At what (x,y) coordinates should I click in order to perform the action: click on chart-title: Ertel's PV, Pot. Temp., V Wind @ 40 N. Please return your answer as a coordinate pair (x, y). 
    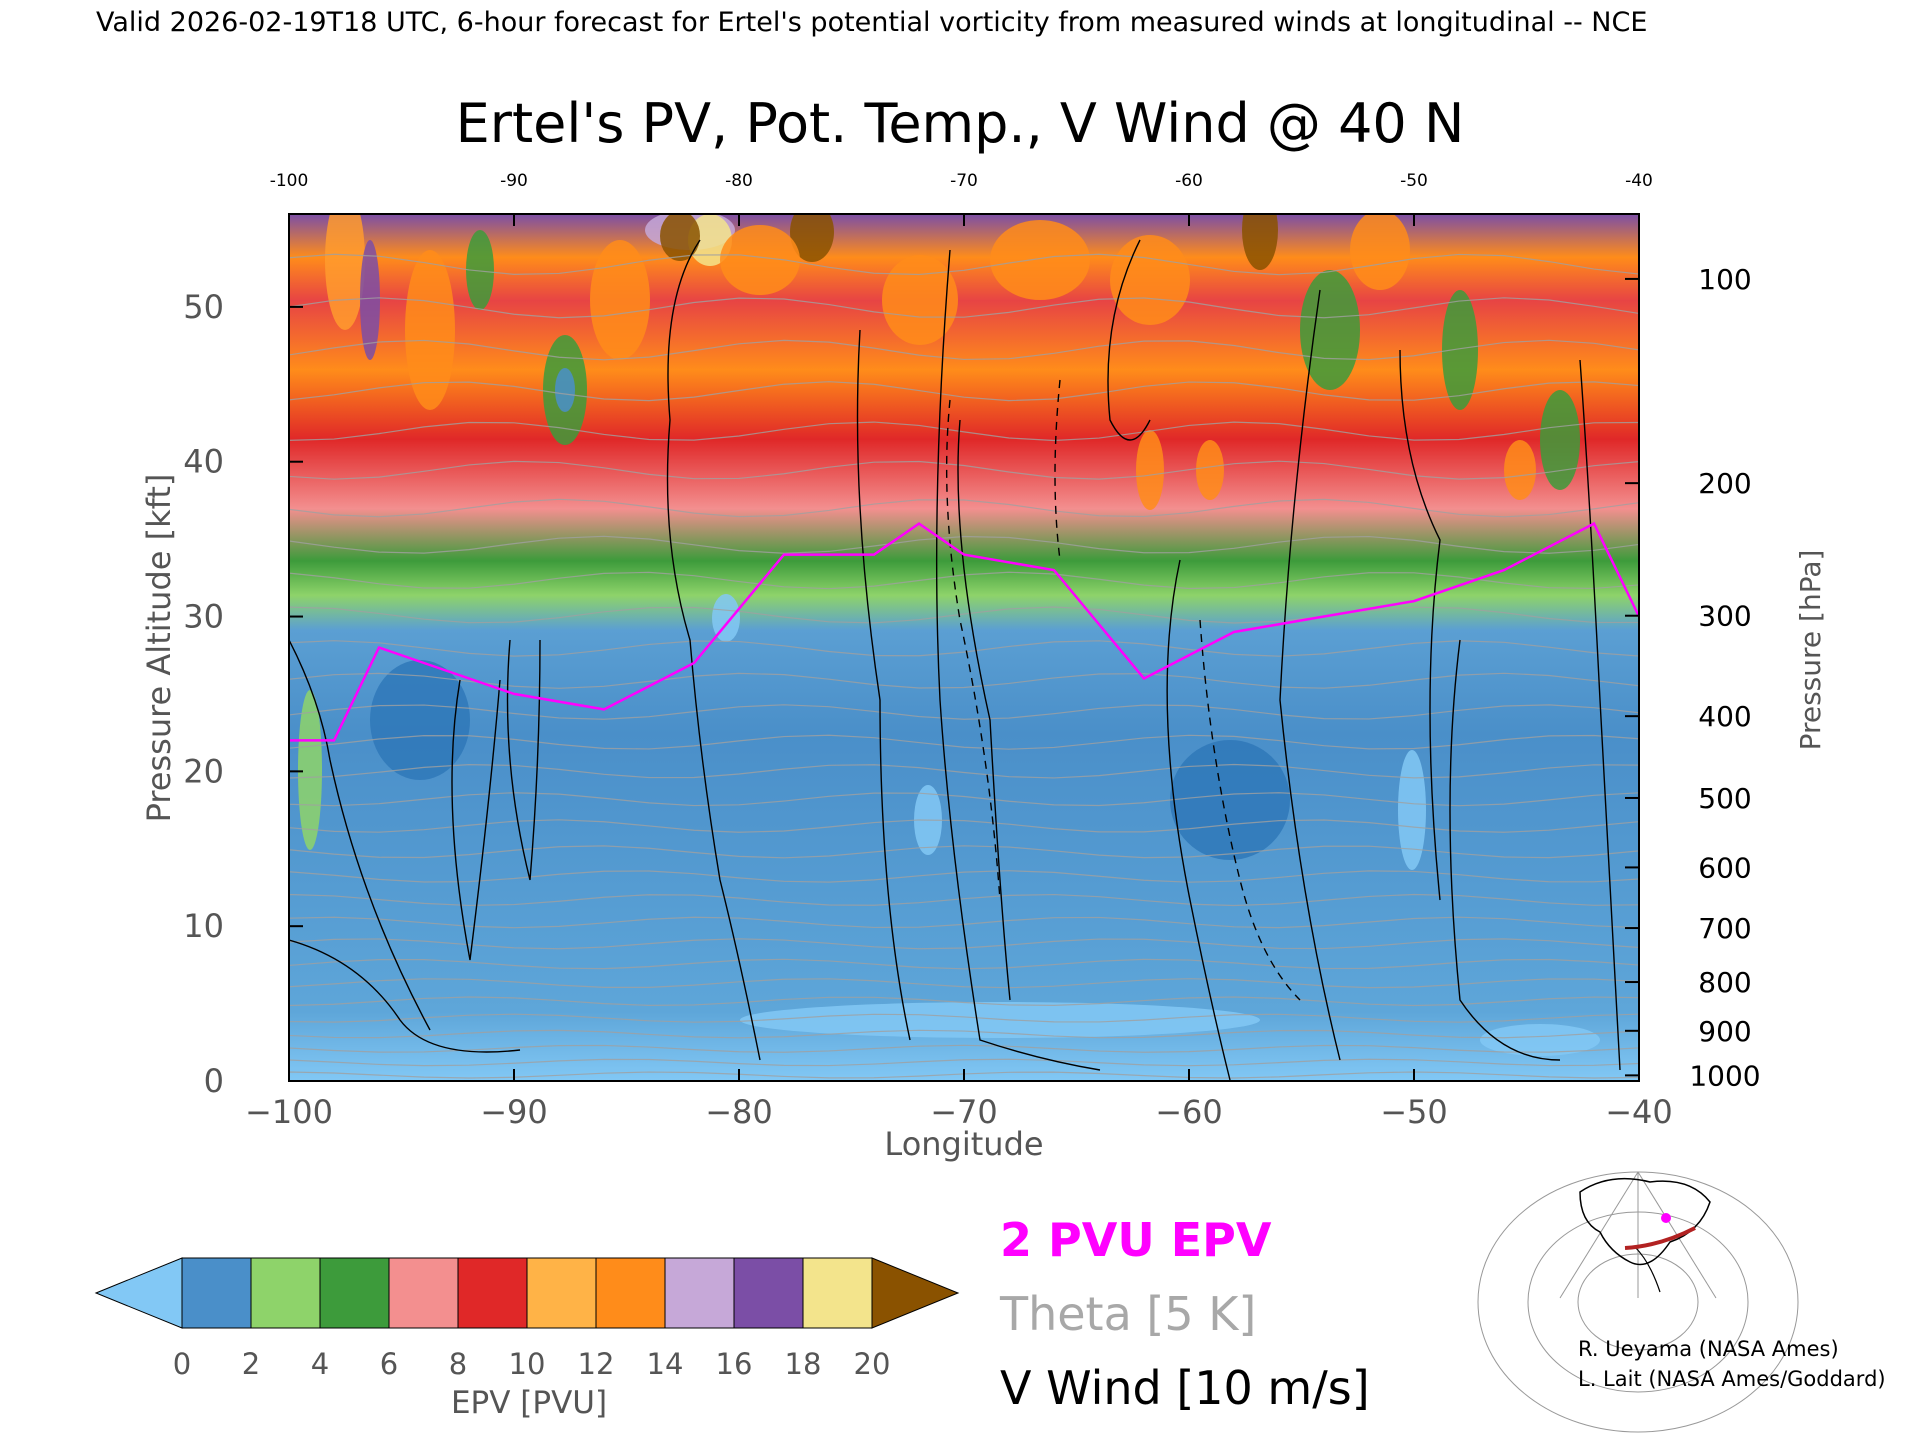
    Looking at the image, I should click on (960, 123).